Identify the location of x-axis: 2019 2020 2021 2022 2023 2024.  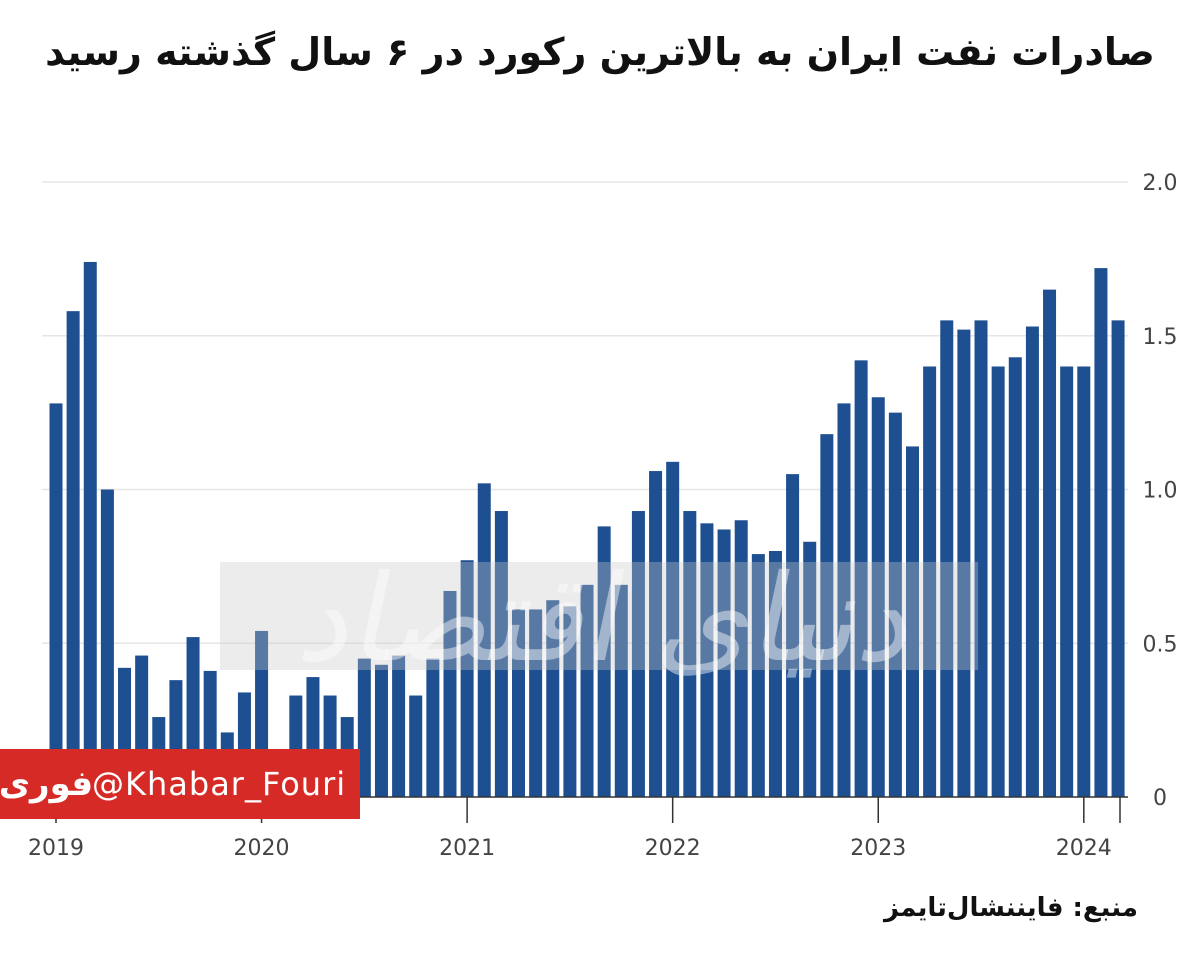
(578, 828).